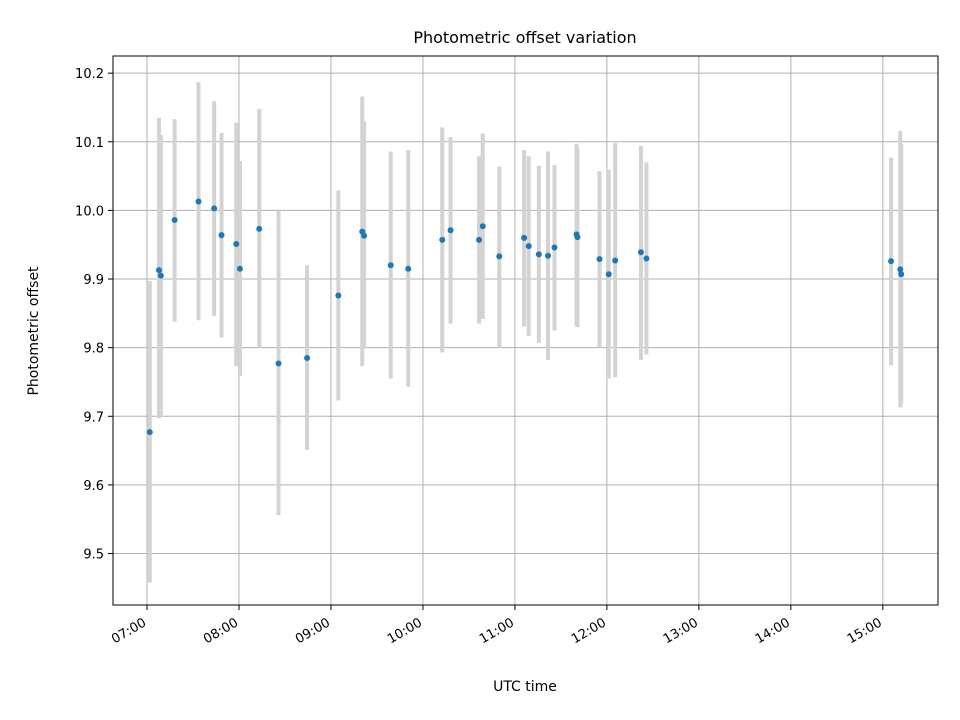 This screenshot has width=960, height=720. What do you see at coordinates (525, 687) in the screenshot?
I see `x-axis-label: UTC time` at bounding box center [525, 687].